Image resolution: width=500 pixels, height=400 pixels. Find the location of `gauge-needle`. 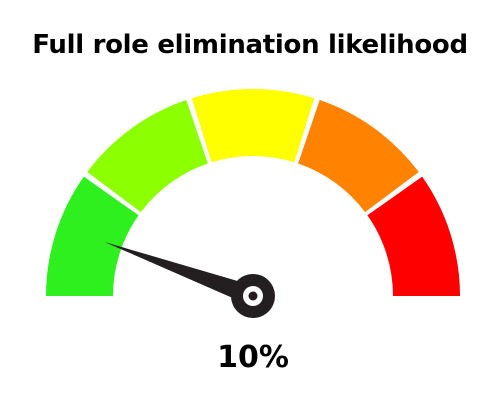

gauge-needle is located at coordinates (189, 279).